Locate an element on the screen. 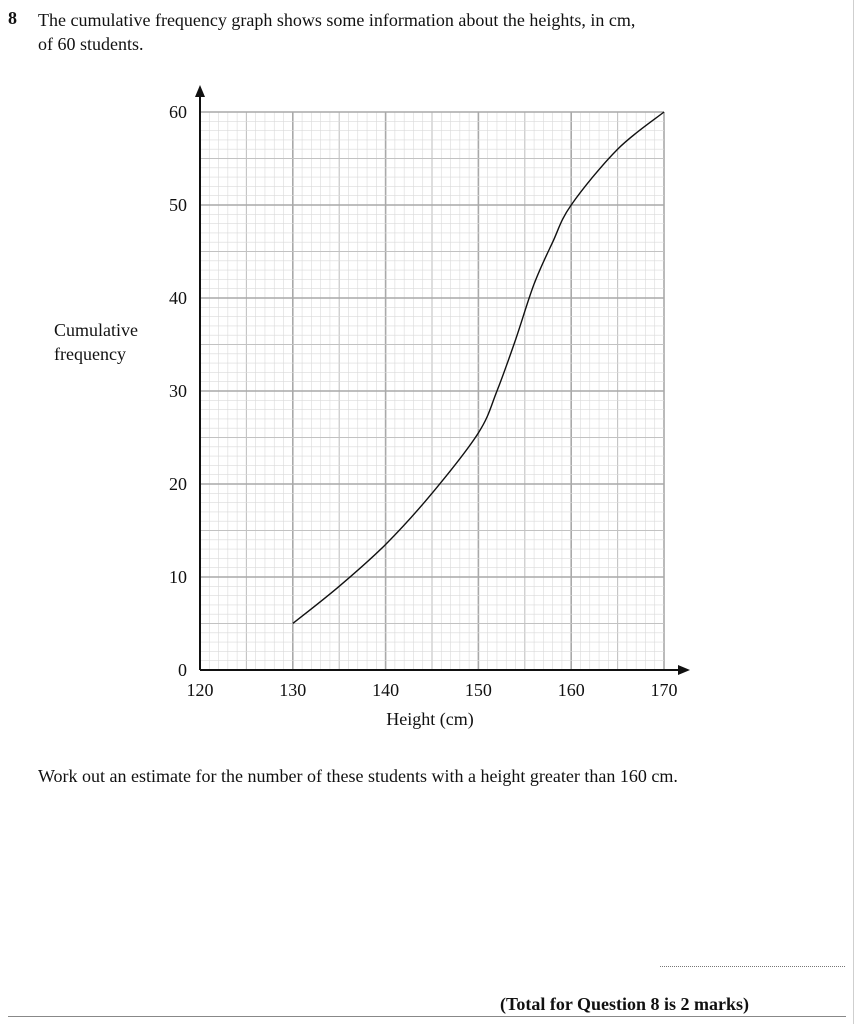  x-tick-label: 160 is located at coordinates (571, 690).